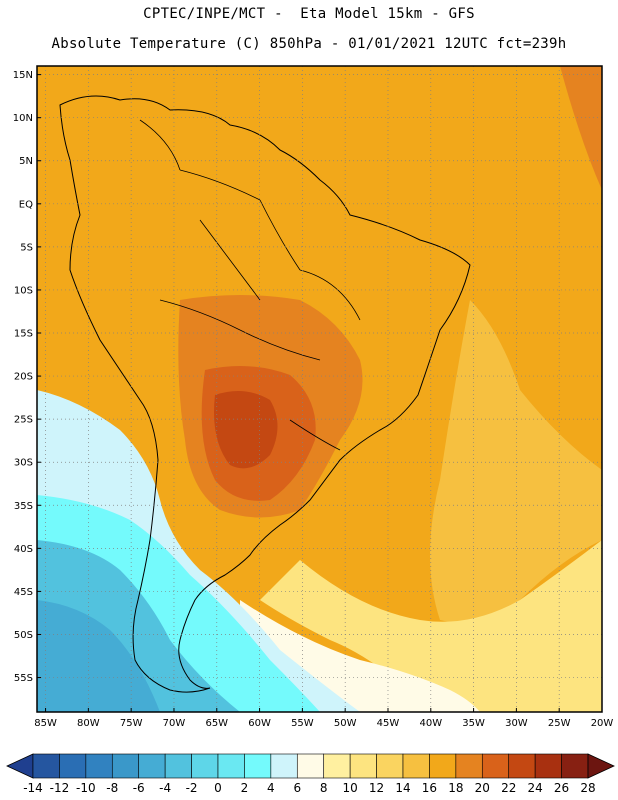  I want to click on lon-label: 60W, so click(259, 723).